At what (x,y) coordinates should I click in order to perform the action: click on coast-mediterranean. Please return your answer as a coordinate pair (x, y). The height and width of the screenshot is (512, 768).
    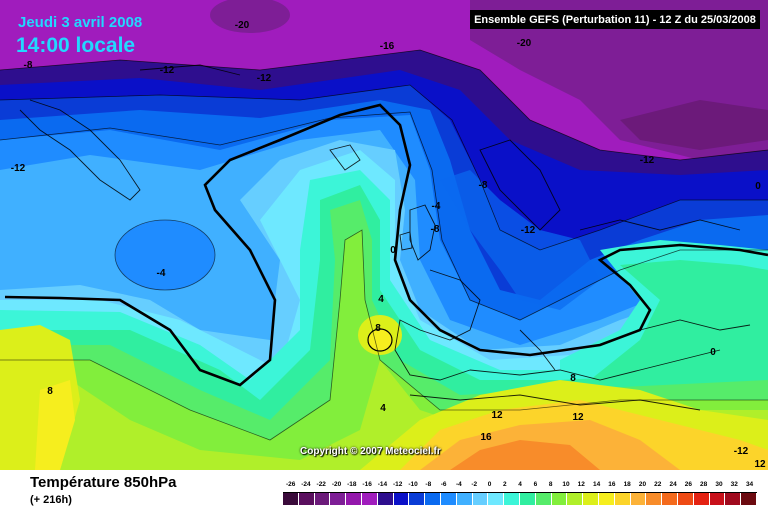
    Looking at the image, I should click on (595, 365).